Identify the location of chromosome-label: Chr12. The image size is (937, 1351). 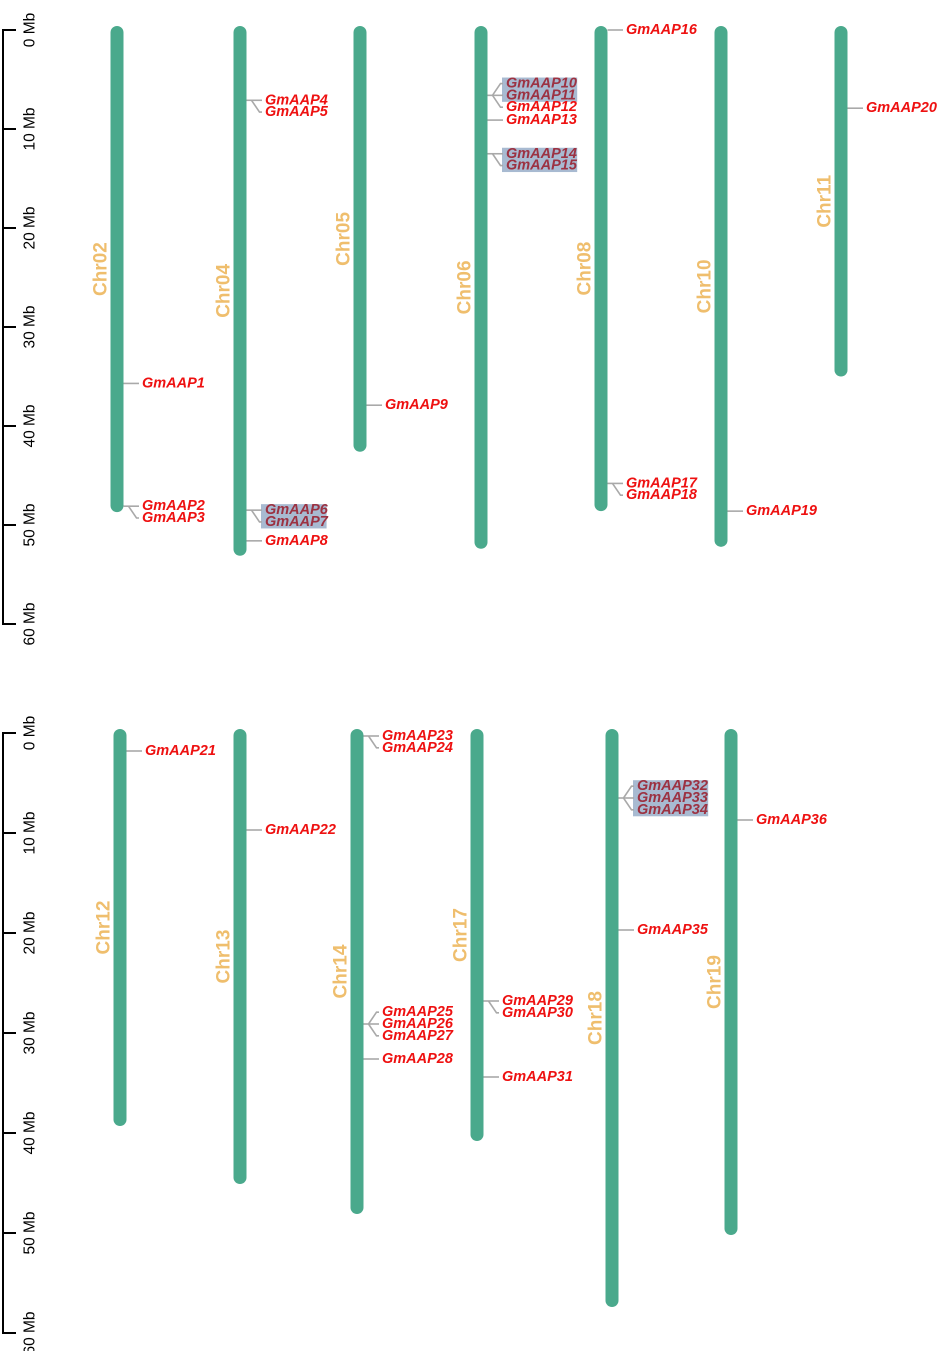
(104, 928).